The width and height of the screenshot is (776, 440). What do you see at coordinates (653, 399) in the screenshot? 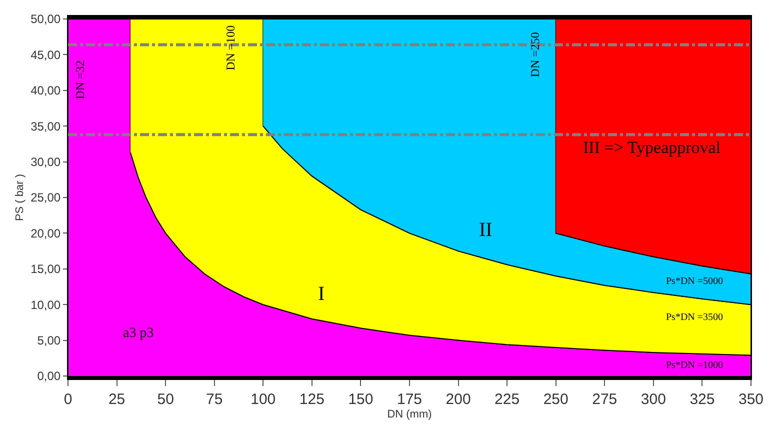
I see `x-tick-label: 300` at bounding box center [653, 399].